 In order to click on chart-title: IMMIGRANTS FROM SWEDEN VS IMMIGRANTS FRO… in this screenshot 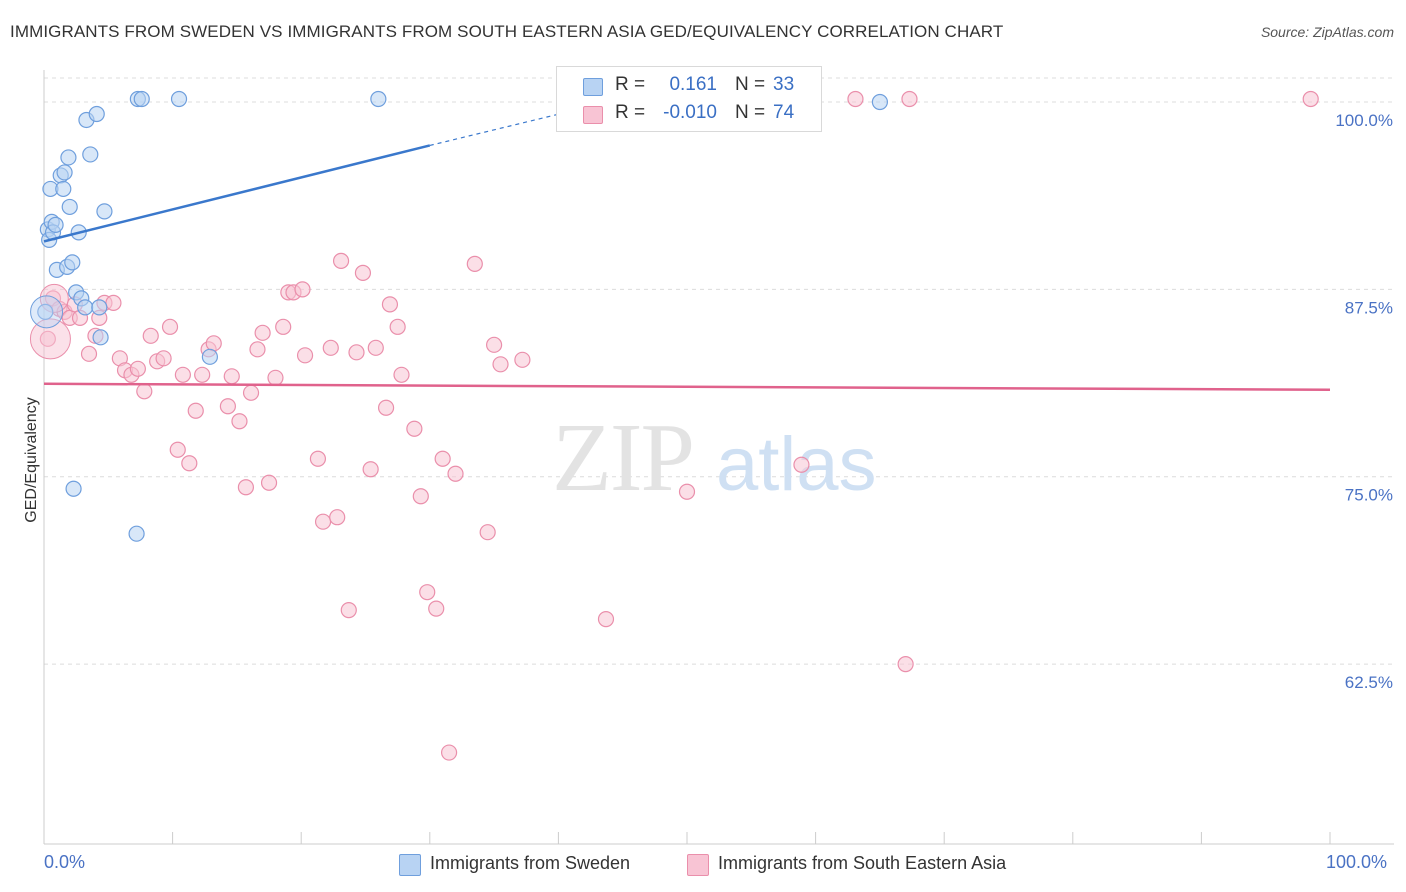, I will do `click(507, 31)`.